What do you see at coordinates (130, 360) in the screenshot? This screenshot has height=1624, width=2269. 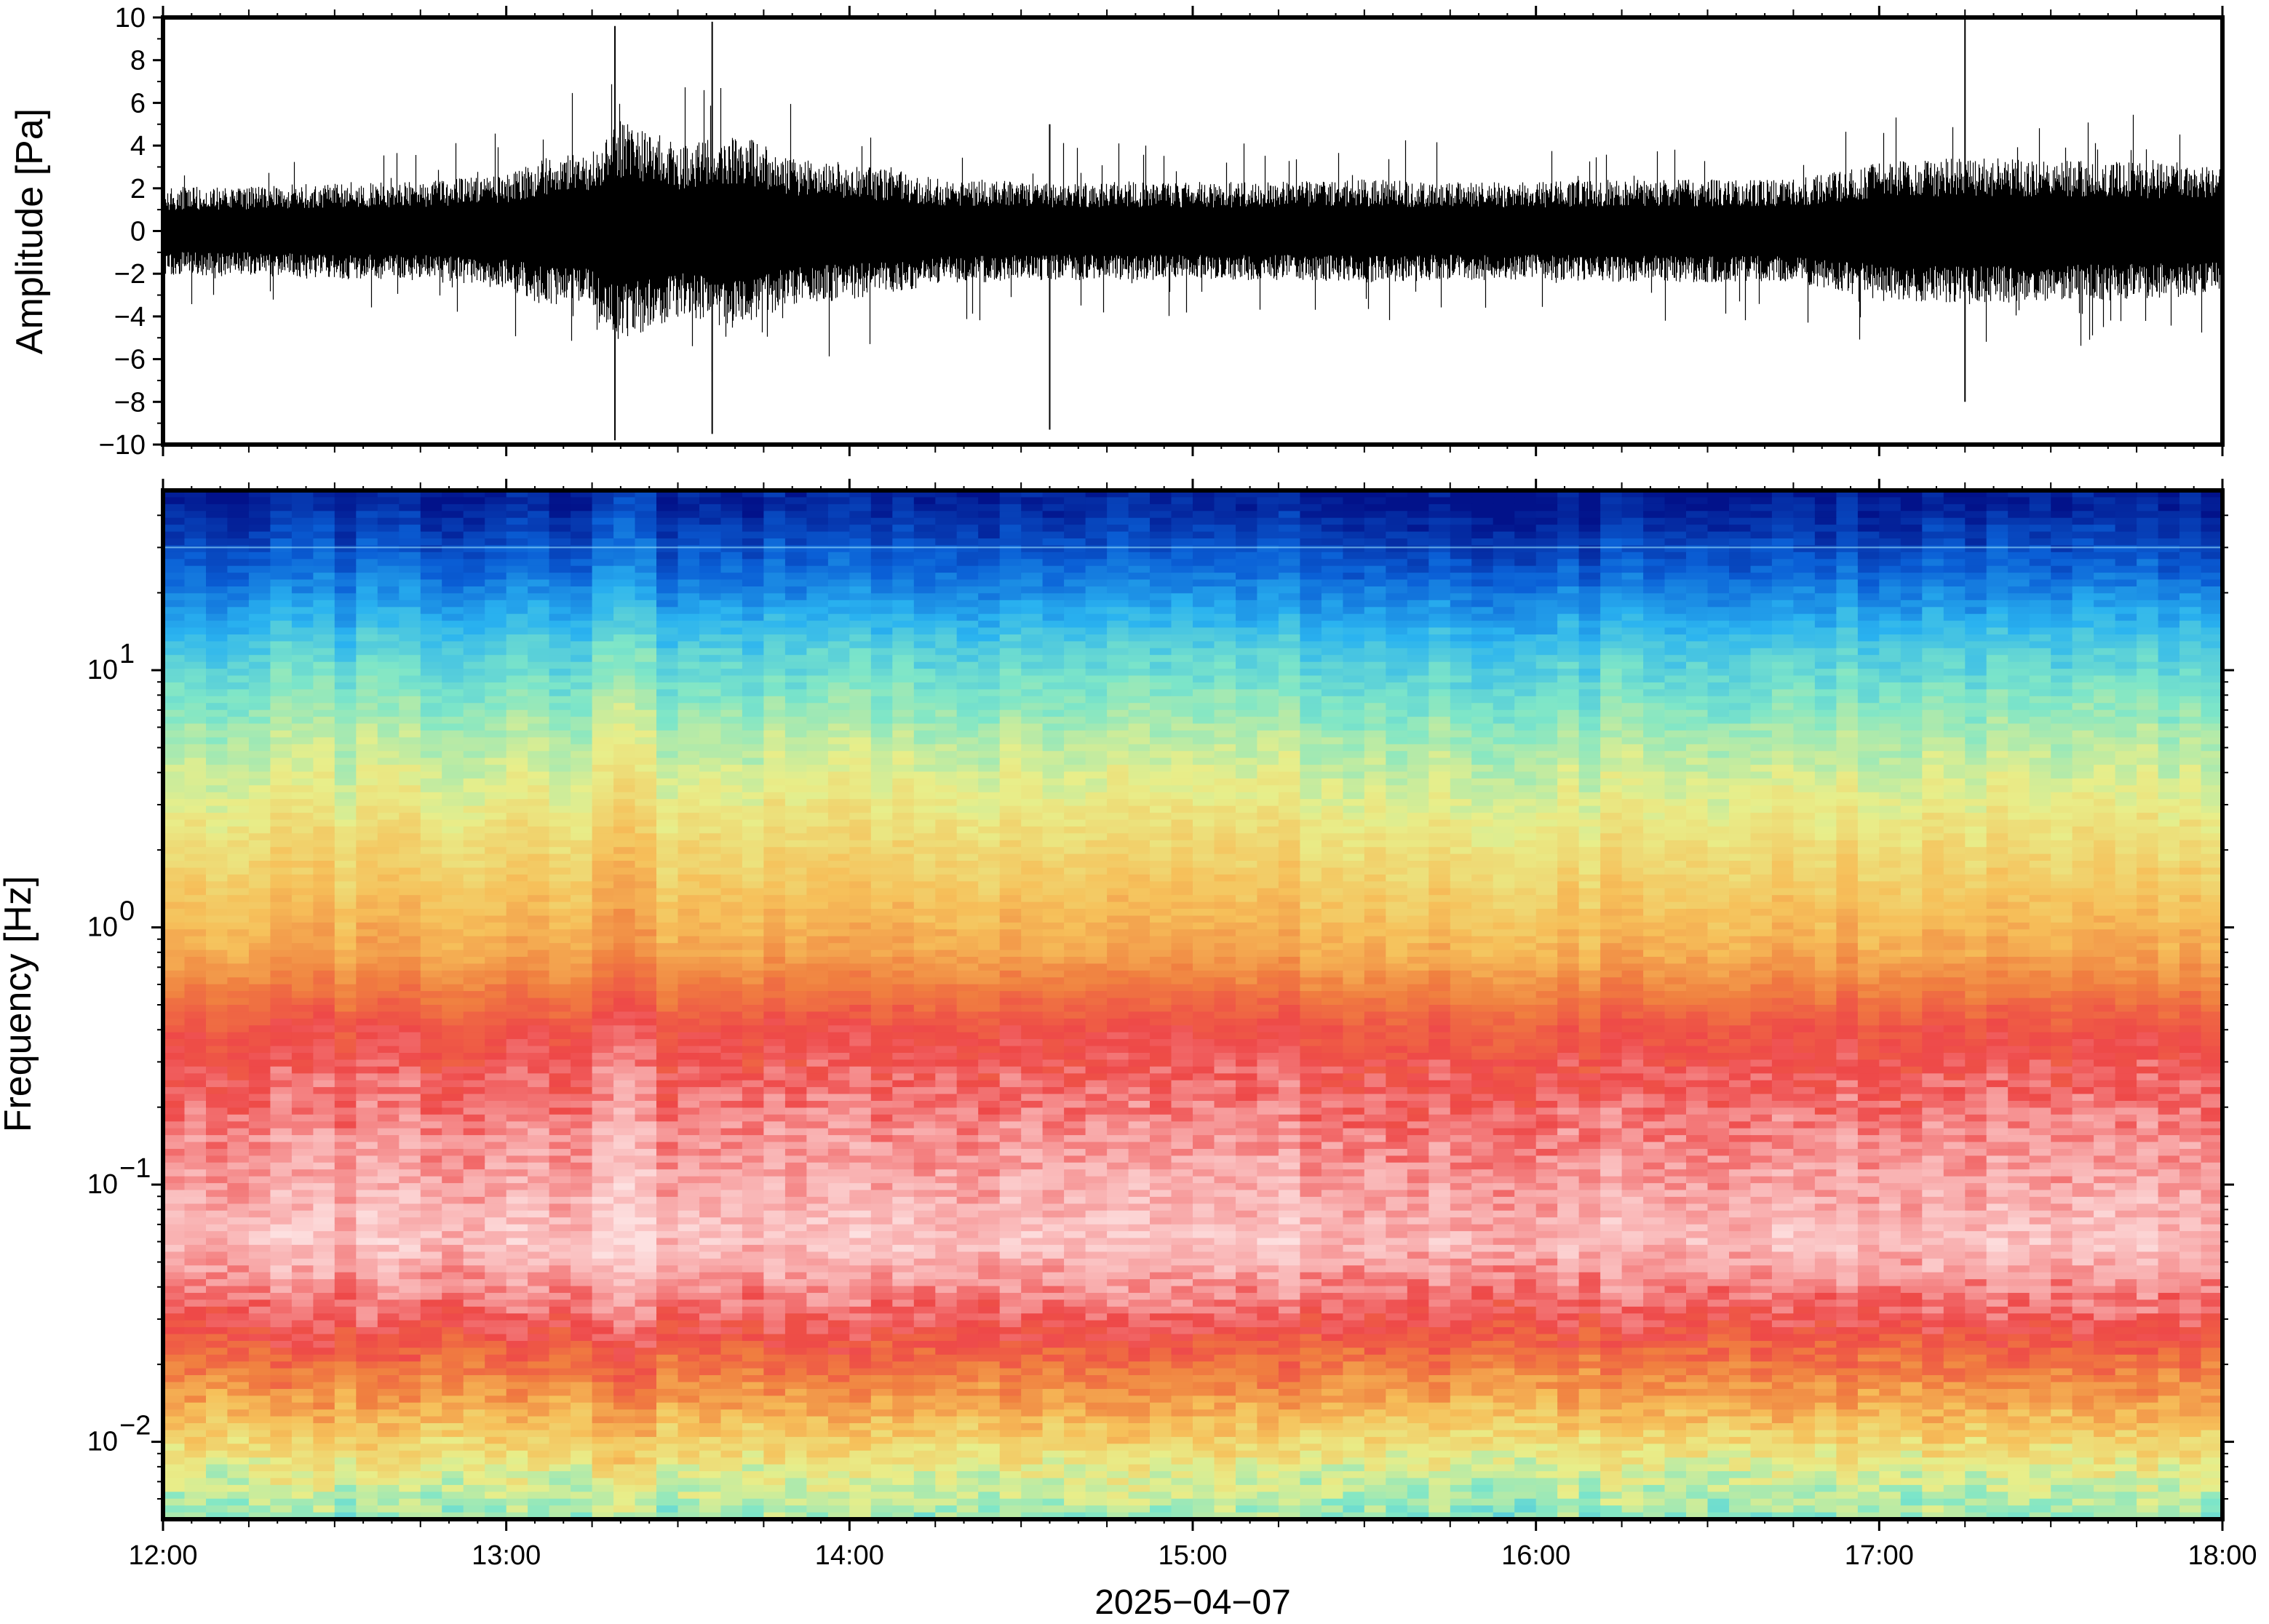 I see `waveform-y-tick-label: −6` at bounding box center [130, 360].